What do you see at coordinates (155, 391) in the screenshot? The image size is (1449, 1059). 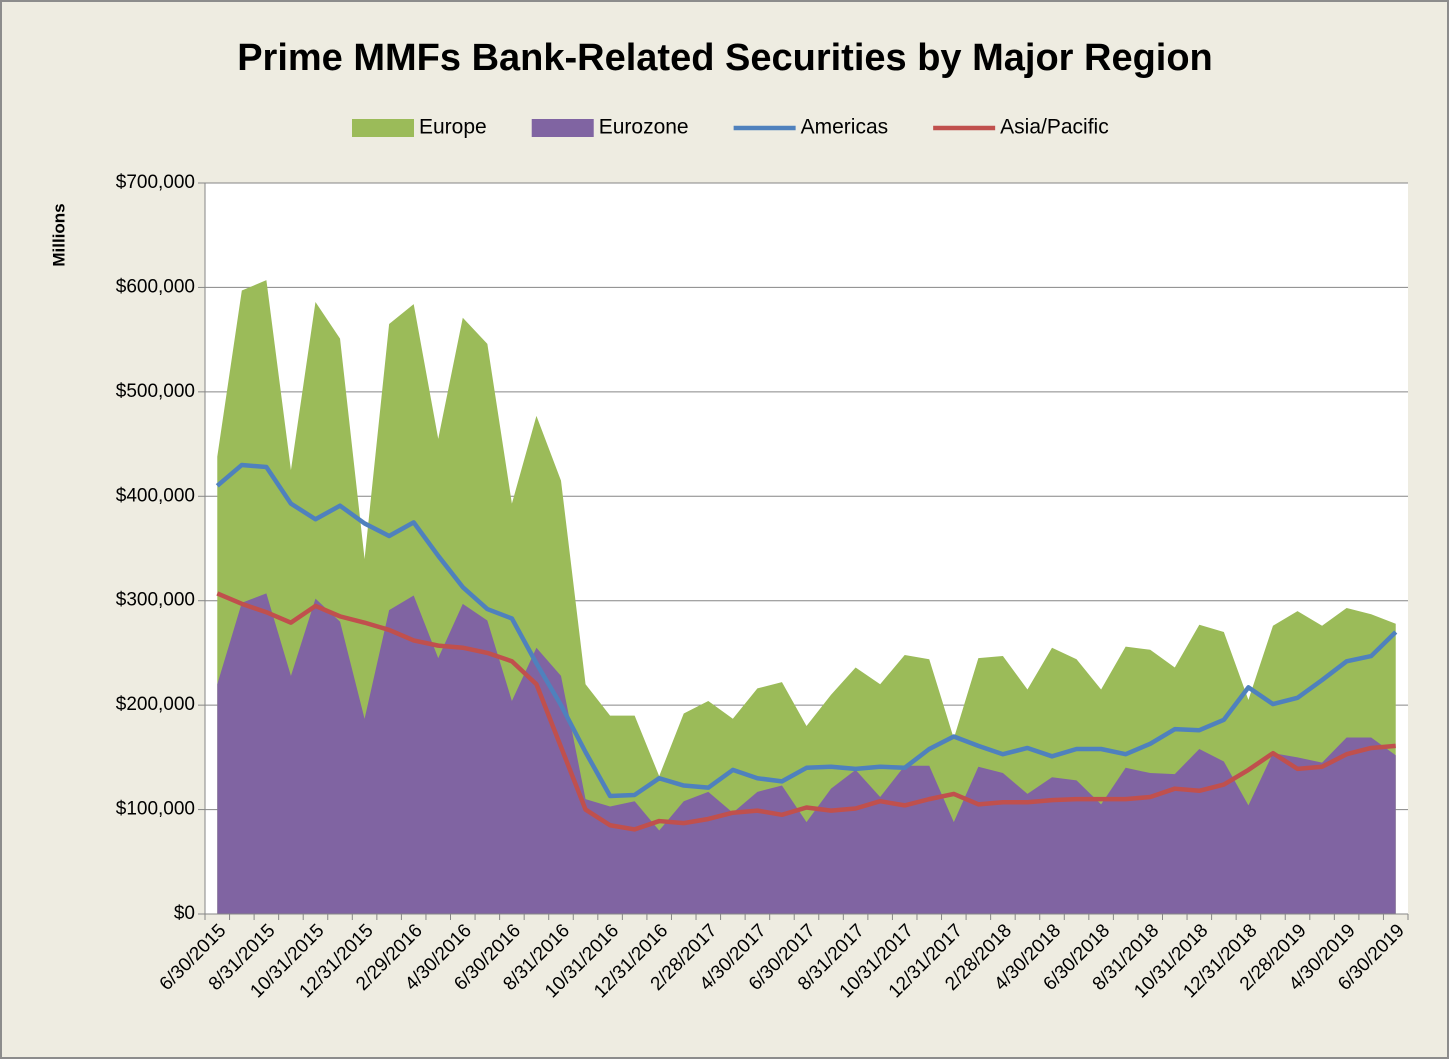 I see `y-tick-label: $500,000` at bounding box center [155, 391].